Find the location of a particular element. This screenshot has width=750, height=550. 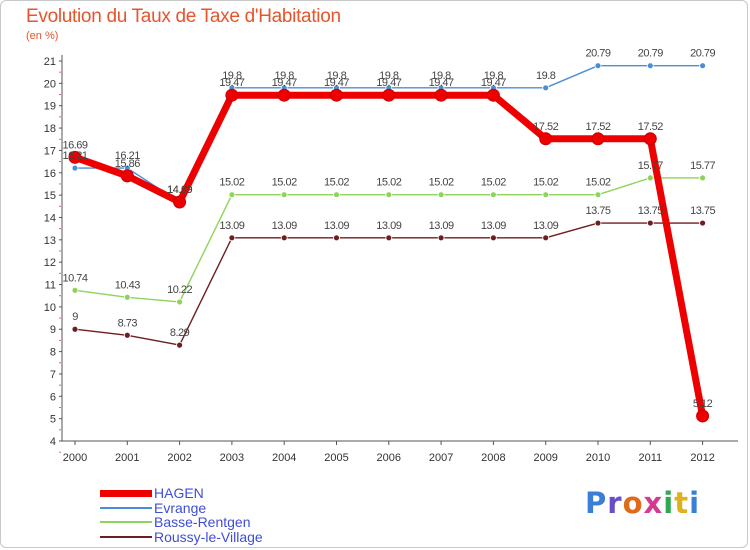

x-tick-label: 2011 is located at coordinates (650, 458).